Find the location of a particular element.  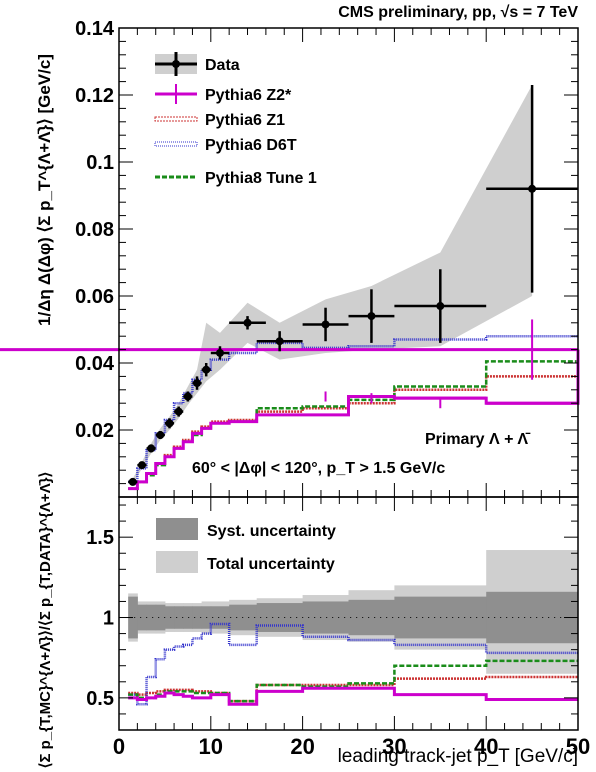

legend-total-swatch is located at coordinates (177, 562).